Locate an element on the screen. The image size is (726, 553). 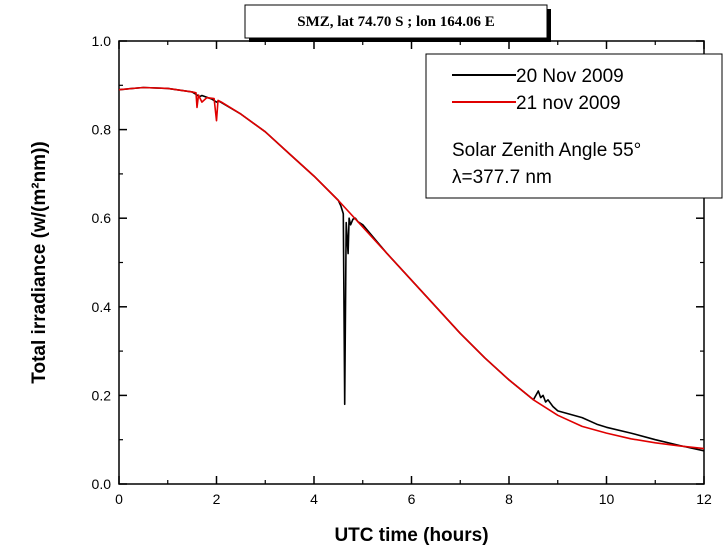
title-box-frame is located at coordinates (396, 21).